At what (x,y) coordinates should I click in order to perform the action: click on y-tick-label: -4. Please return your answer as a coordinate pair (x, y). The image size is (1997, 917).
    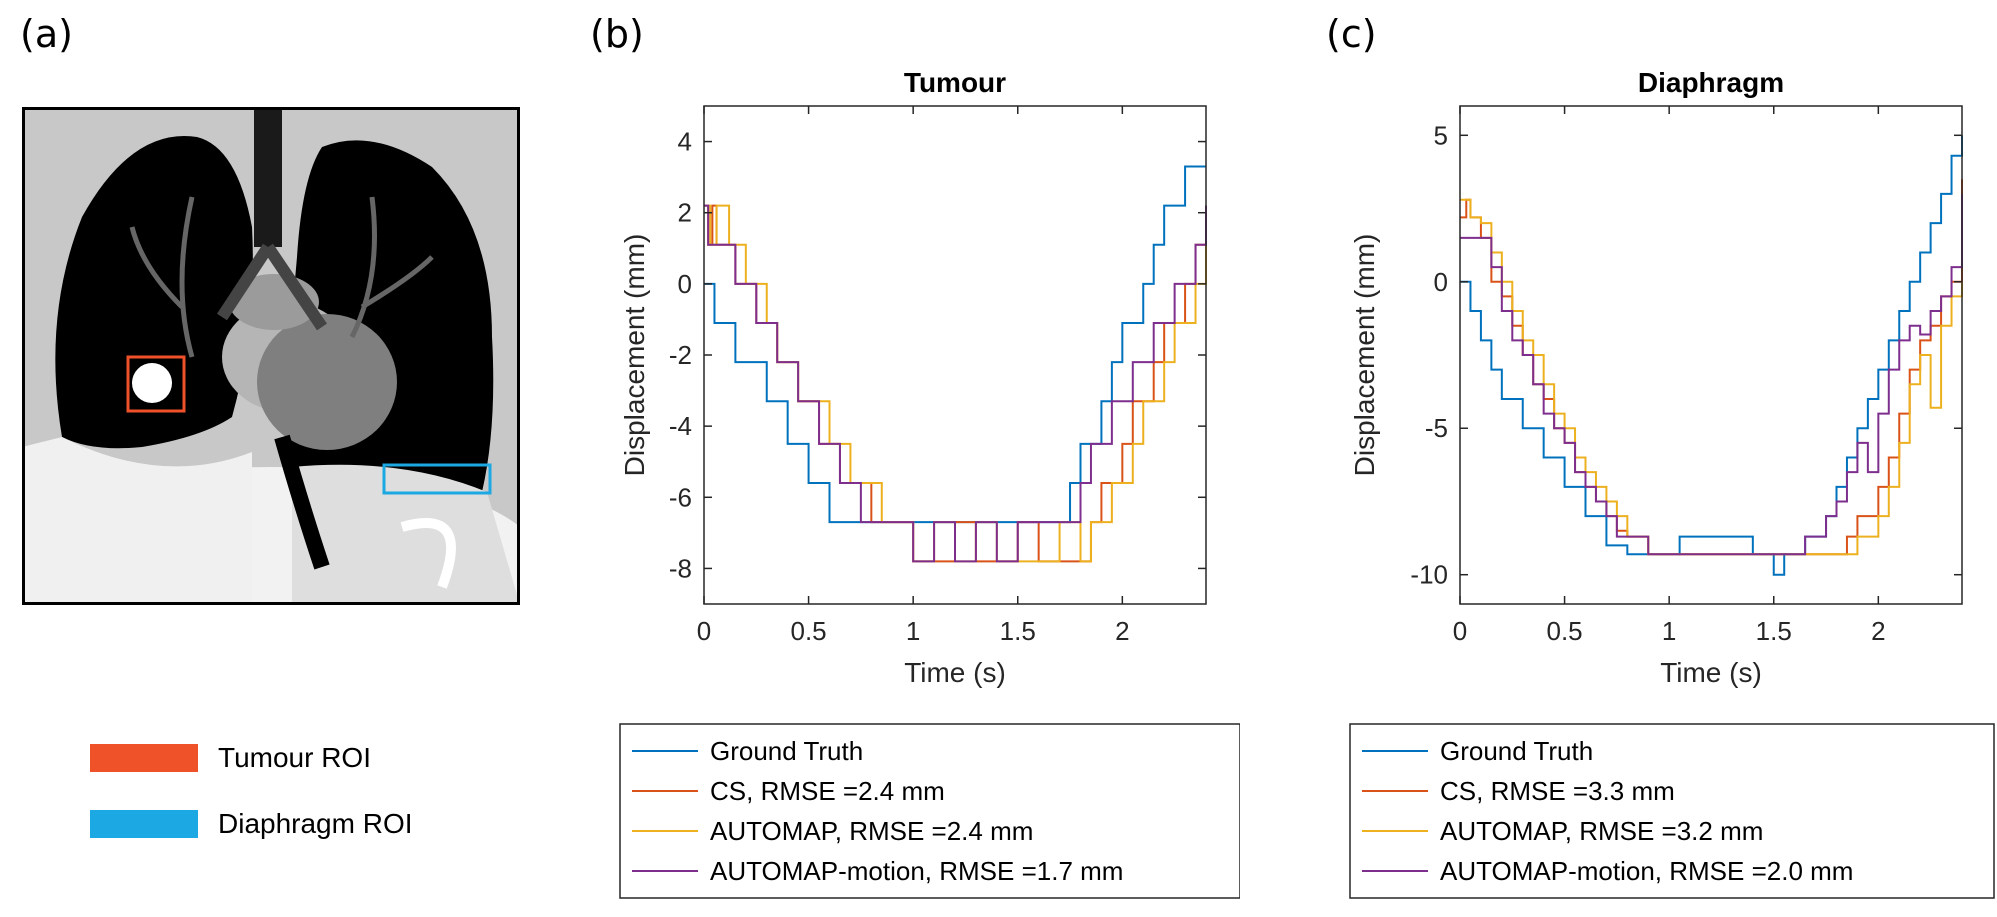
    Looking at the image, I should click on (680, 426).